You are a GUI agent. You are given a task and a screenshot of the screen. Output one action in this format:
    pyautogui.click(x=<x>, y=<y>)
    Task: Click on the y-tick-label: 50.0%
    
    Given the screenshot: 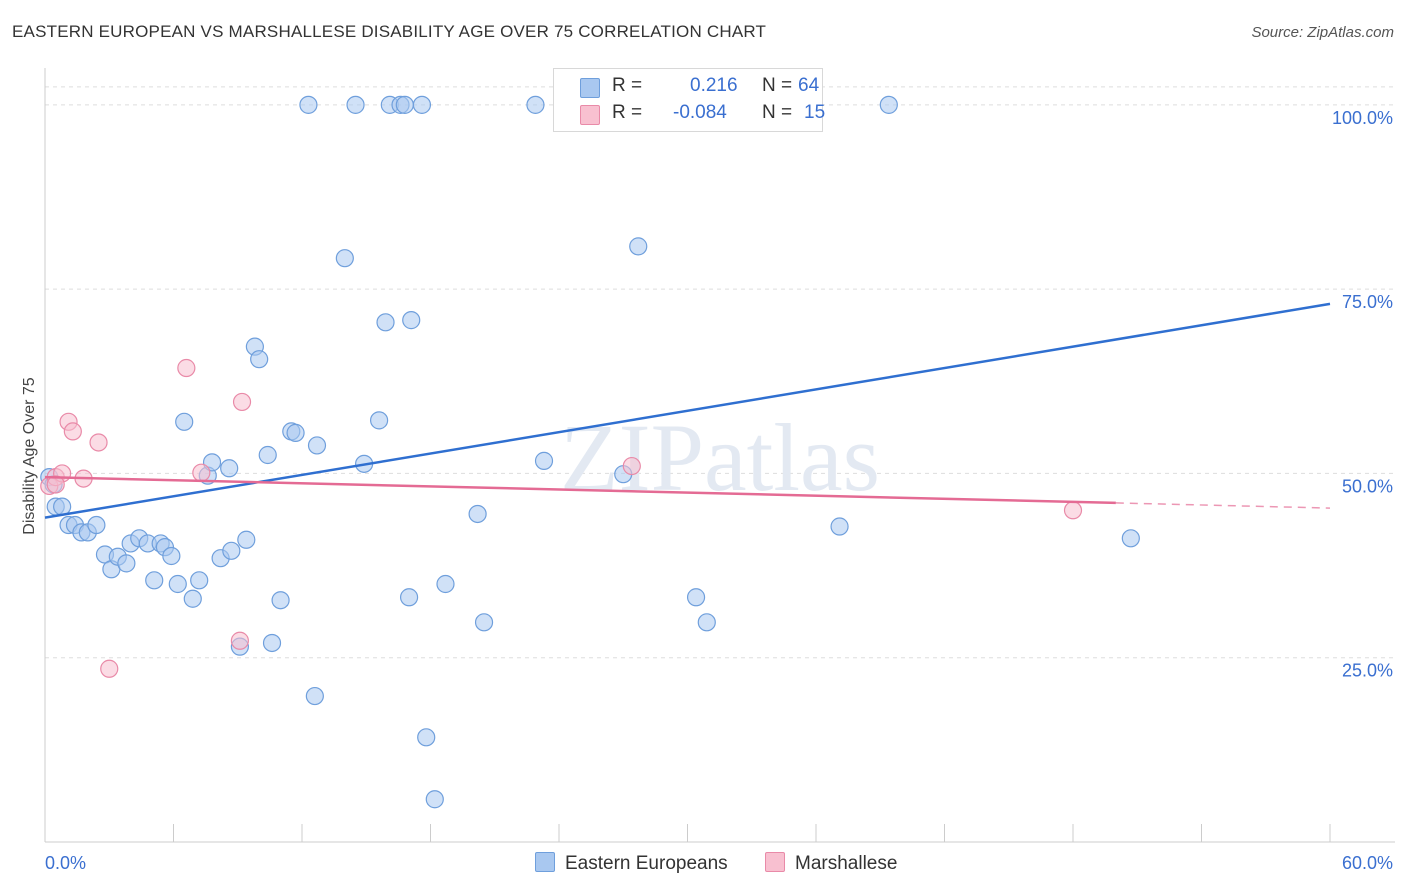 What is the action you would take?
    pyautogui.click(x=1367, y=486)
    